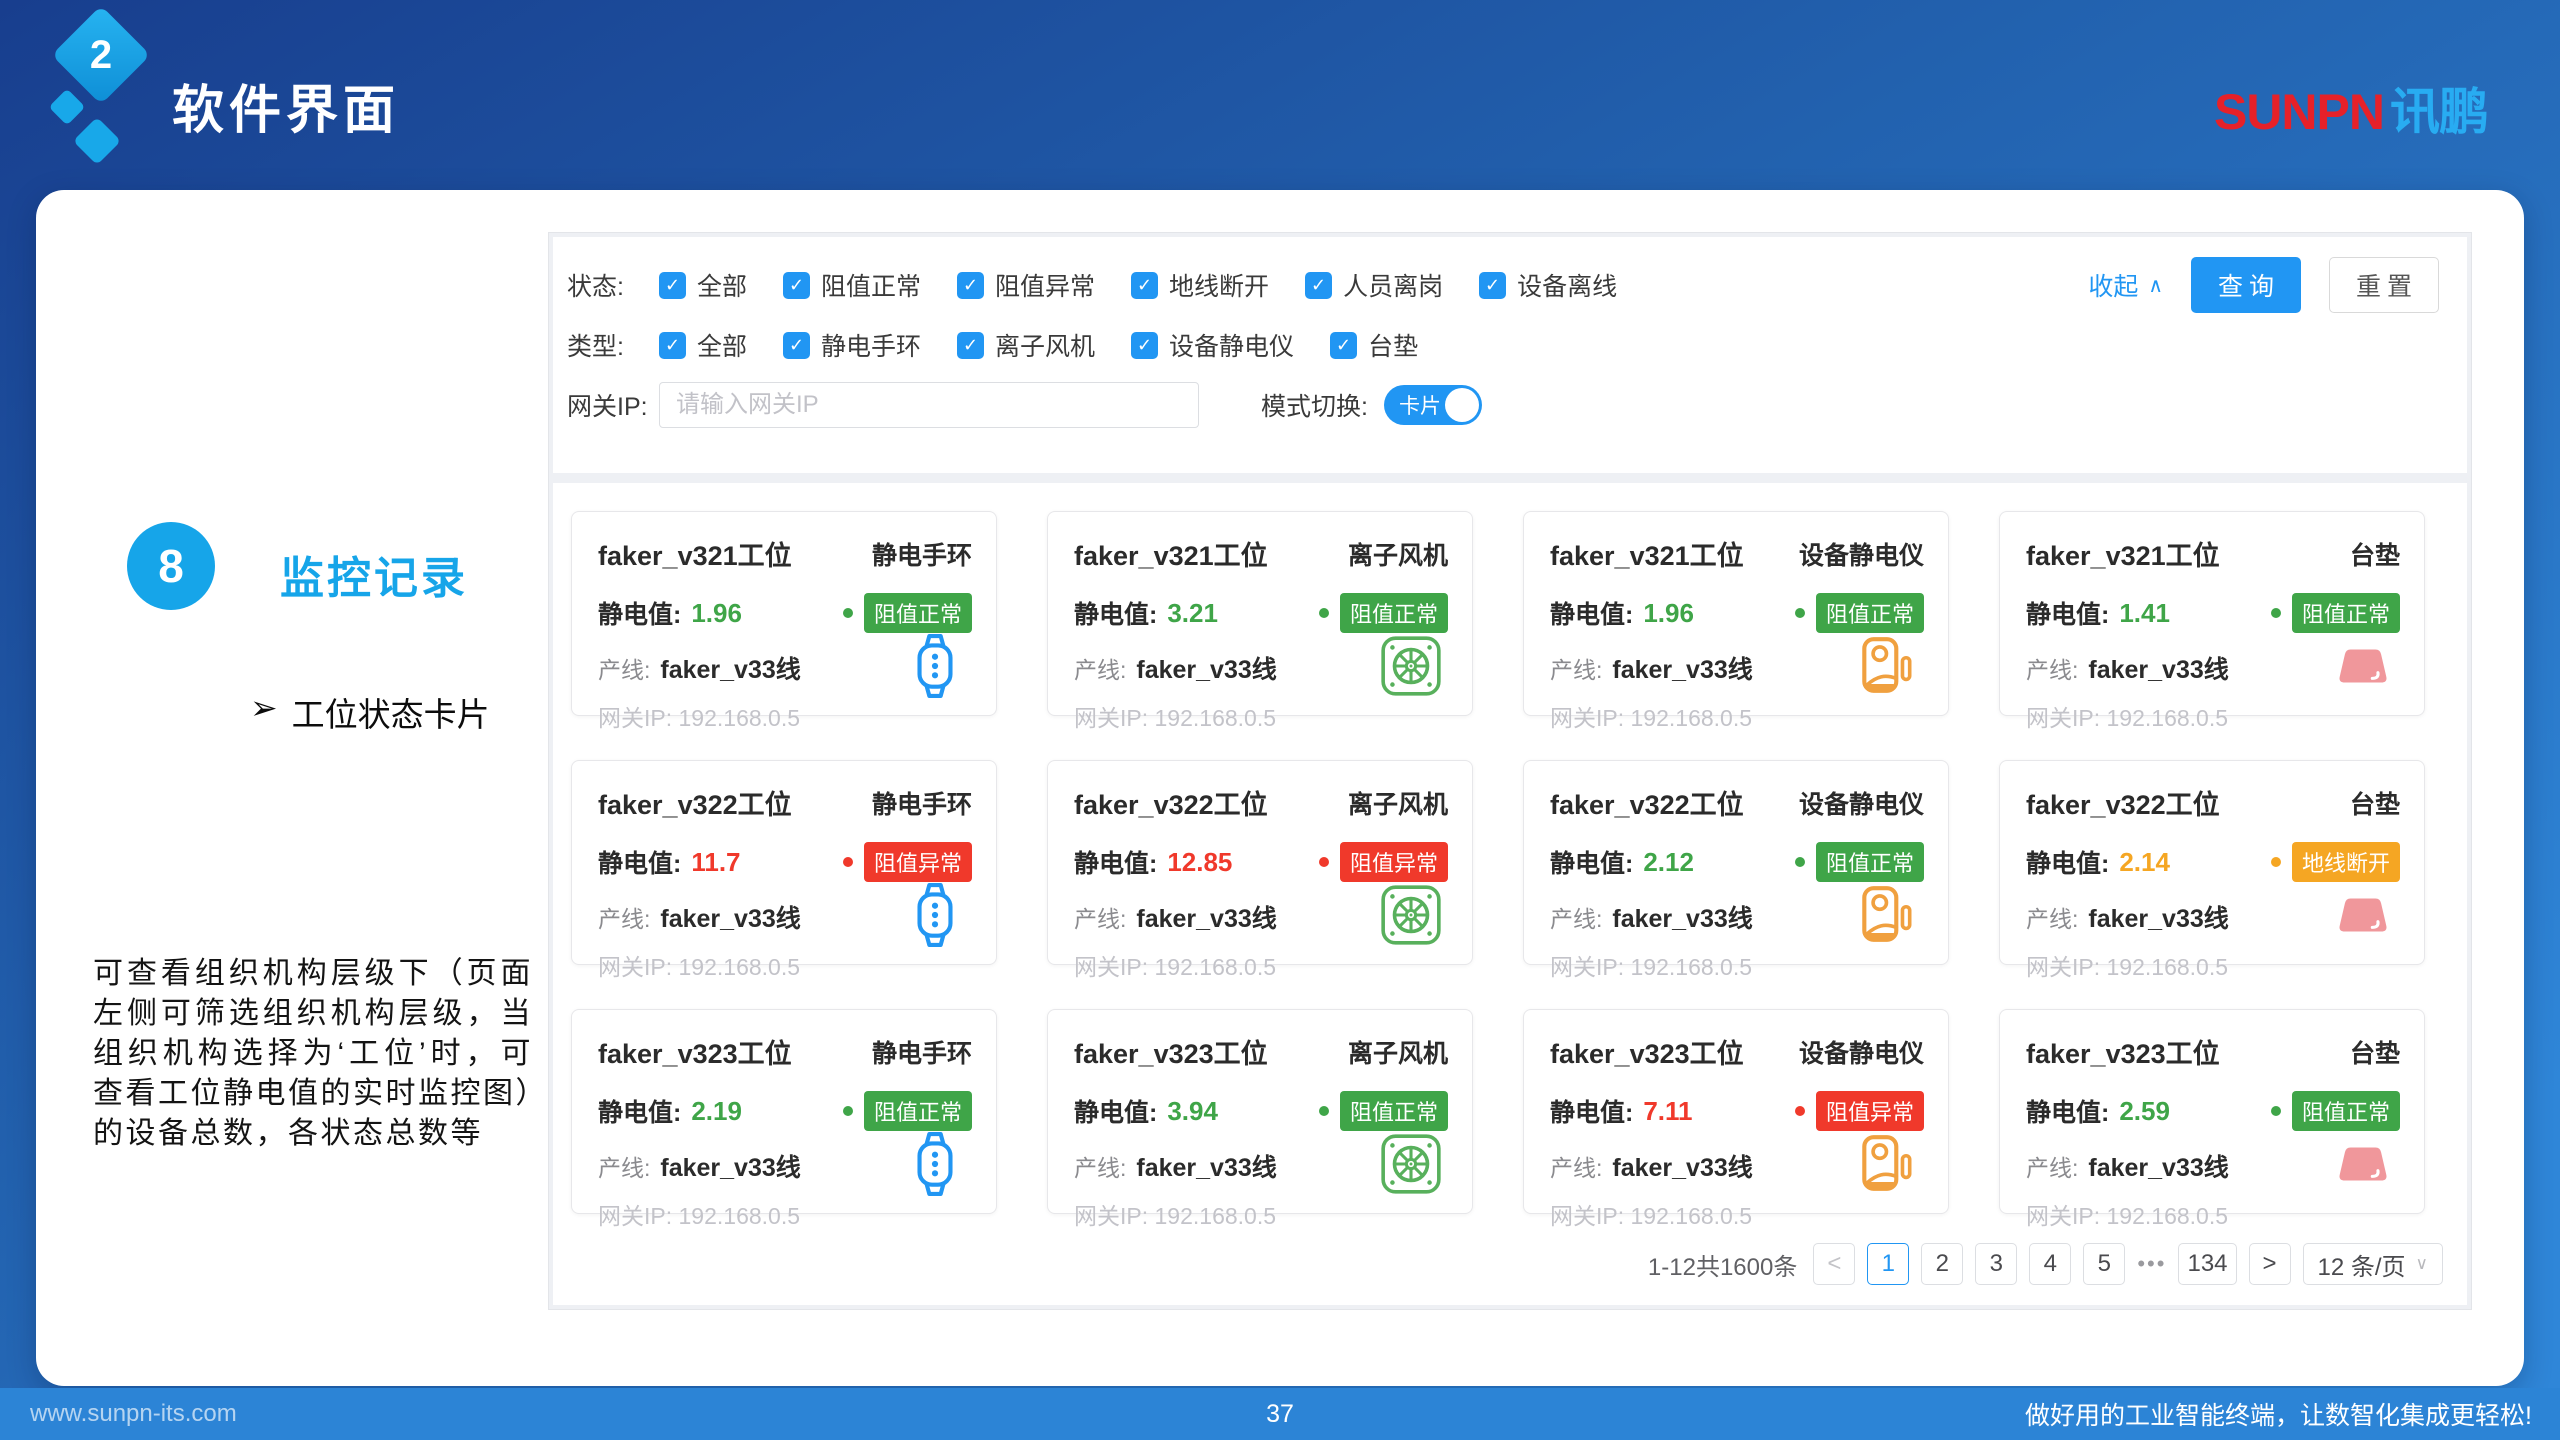  What do you see at coordinates (1834, 1264) in the screenshot?
I see `prev-page-button: <` at bounding box center [1834, 1264].